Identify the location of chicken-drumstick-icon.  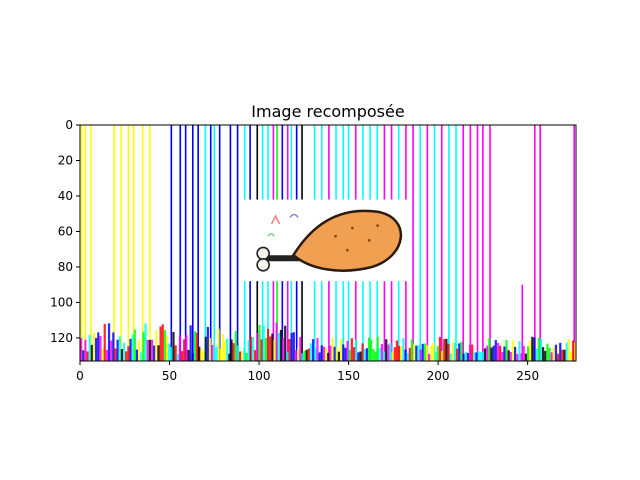
(329, 240).